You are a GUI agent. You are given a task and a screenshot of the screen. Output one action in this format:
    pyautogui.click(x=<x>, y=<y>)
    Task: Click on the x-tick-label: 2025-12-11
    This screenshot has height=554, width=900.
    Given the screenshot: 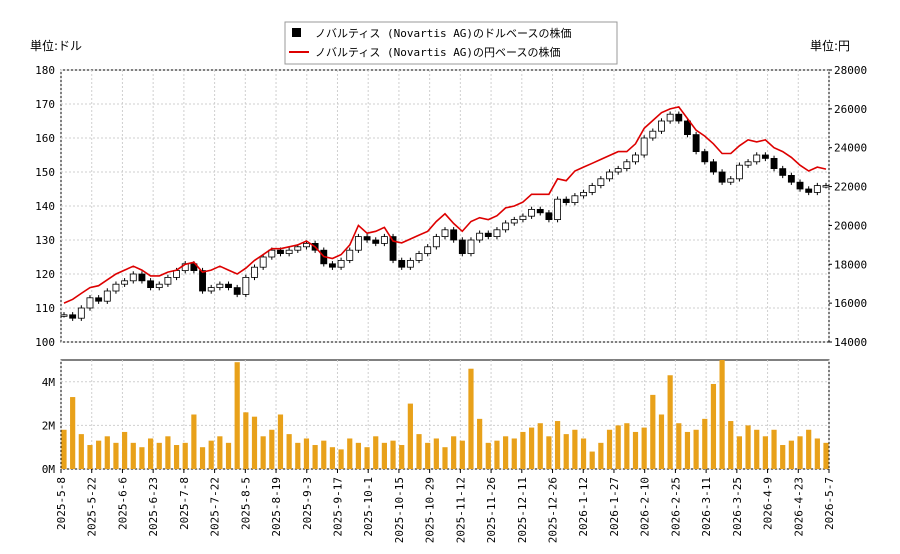 What is the action you would take?
    pyautogui.click(x=522, y=510)
    